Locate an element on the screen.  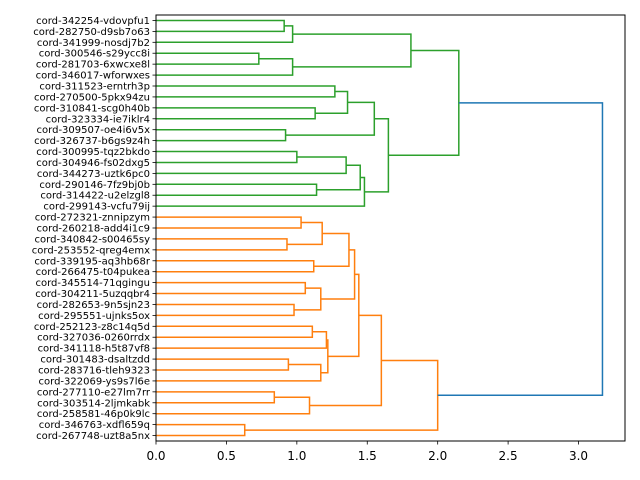
leaf-label: cord-310841-scg0h40b is located at coordinates (92, 108).